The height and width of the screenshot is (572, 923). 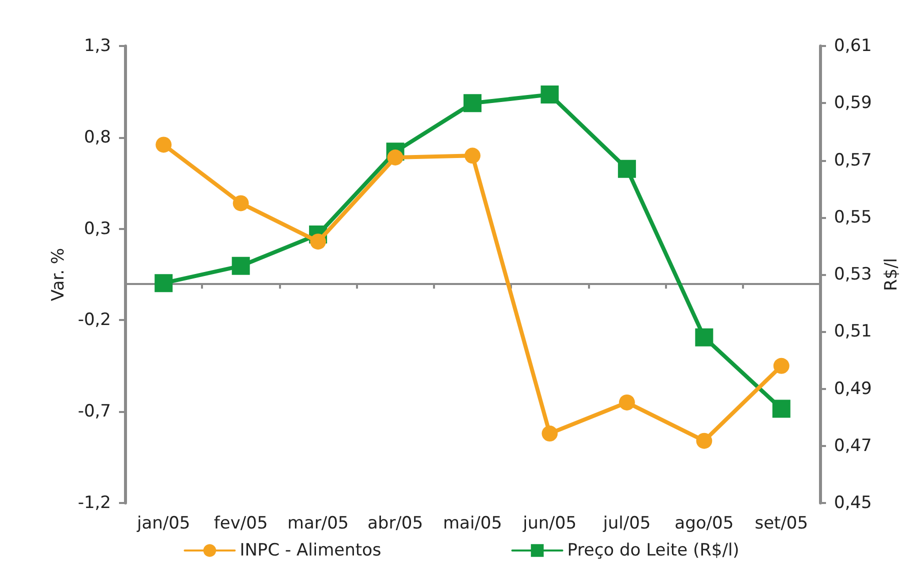 What do you see at coordinates (311, 550) in the screenshot?
I see `legend-label: INPC - Alimentos` at bounding box center [311, 550].